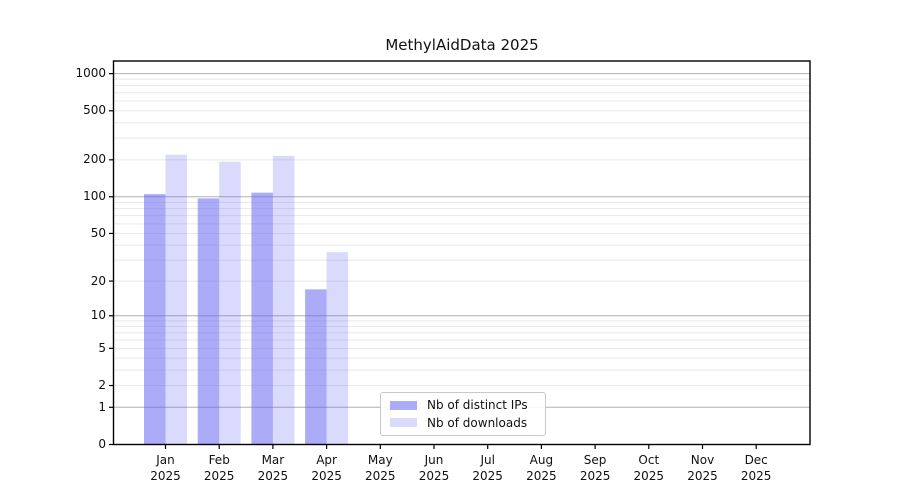  I want to click on x-tick-label: Apr 2025, so click(327, 468).